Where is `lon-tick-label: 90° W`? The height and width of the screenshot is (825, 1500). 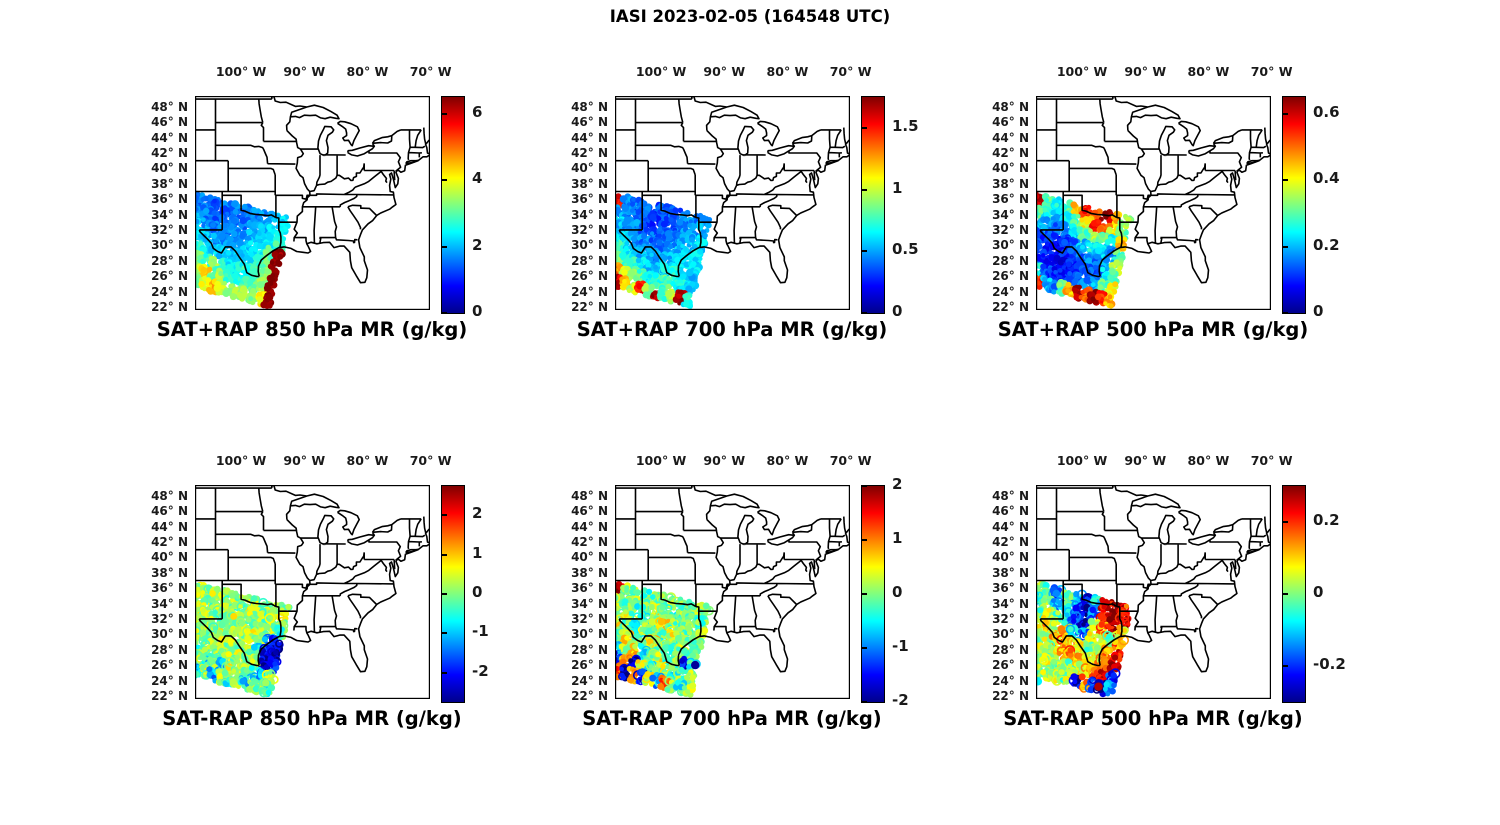 lon-tick-label: 90° W is located at coordinates (1145, 71).